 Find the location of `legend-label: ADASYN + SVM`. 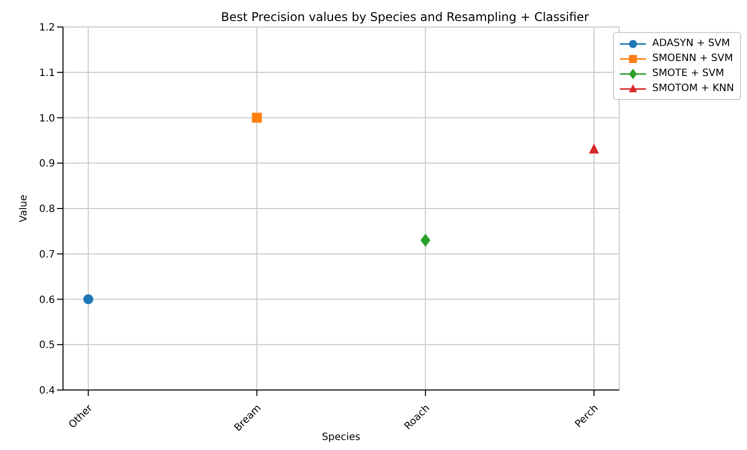

legend-label: ADASYN + SVM is located at coordinates (691, 43).